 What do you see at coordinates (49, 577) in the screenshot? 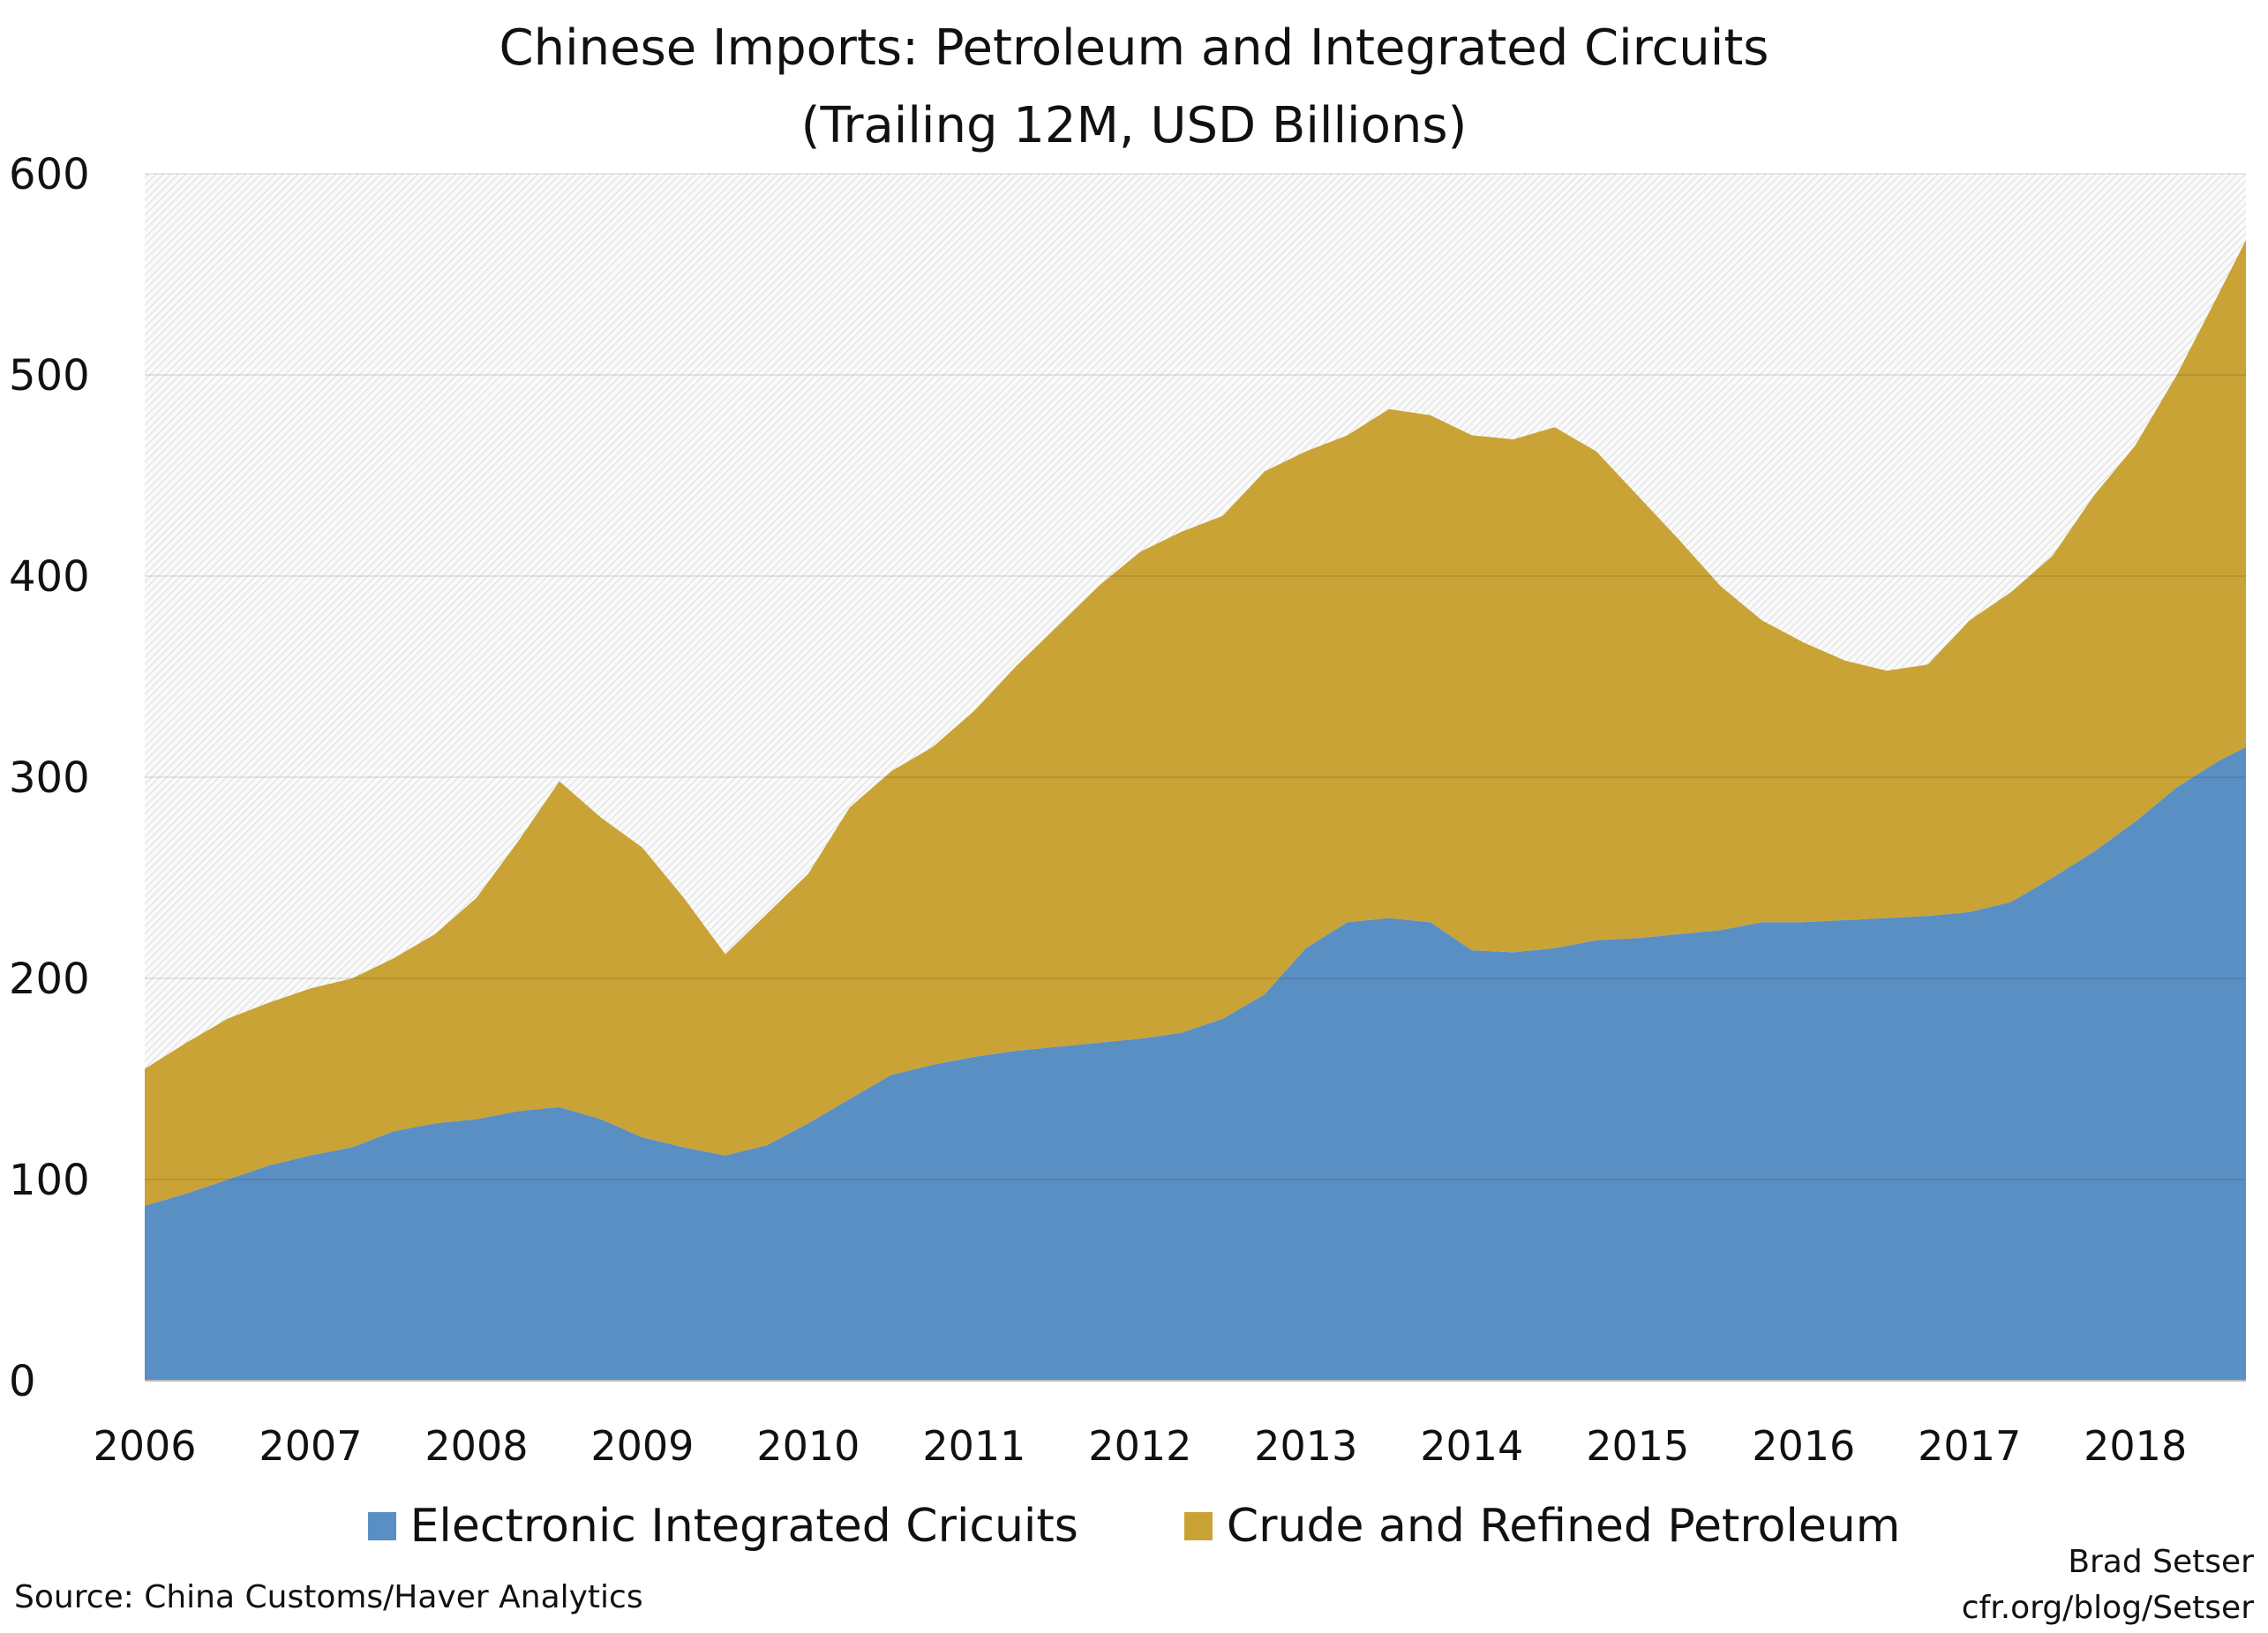
I see `y-tick-label: 400` at bounding box center [49, 577].